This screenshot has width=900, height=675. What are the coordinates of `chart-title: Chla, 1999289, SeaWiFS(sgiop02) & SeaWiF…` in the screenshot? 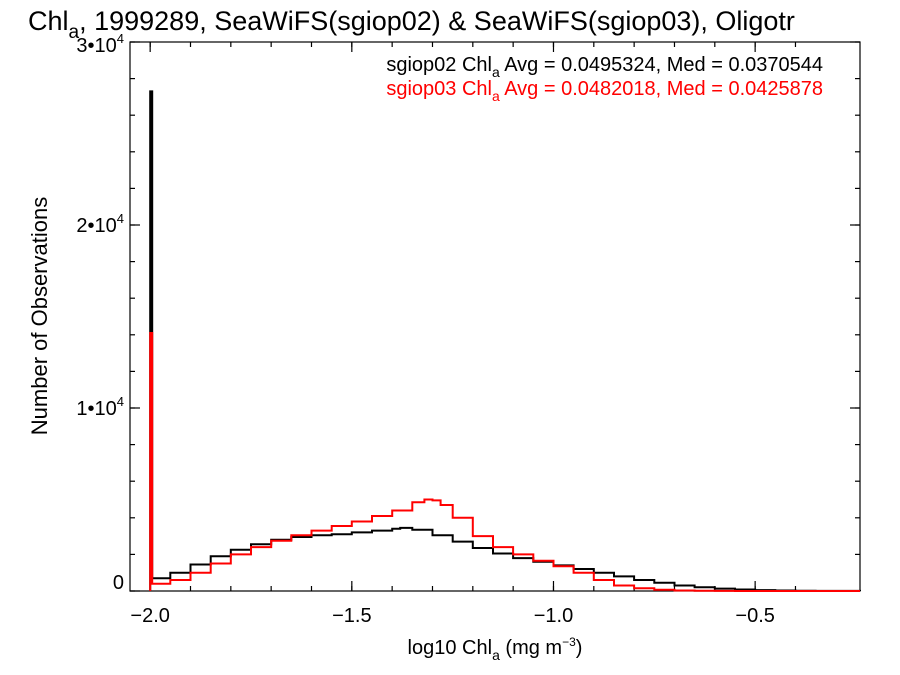 It's located at (411, 24).